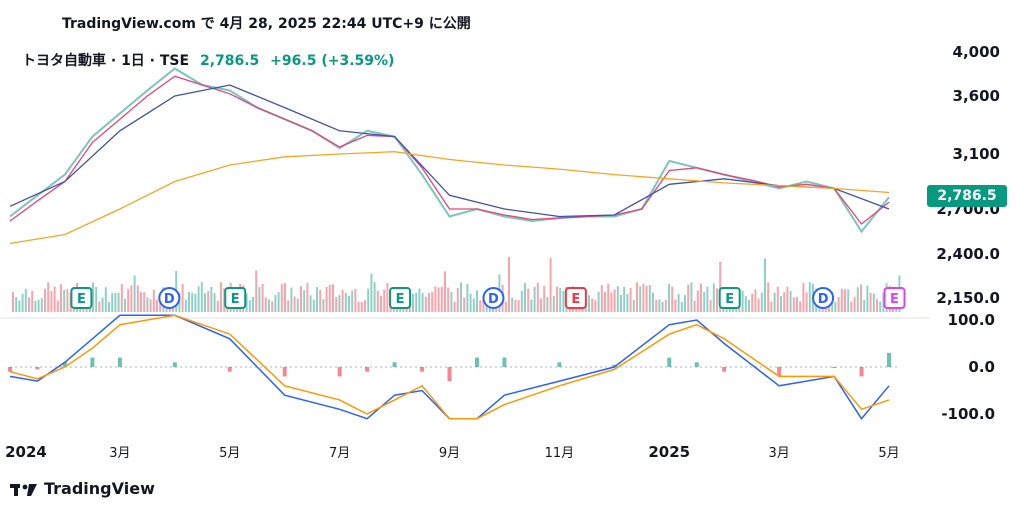 The width and height of the screenshot is (1024, 515). I want to click on dividend-marker, so click(823, 298).